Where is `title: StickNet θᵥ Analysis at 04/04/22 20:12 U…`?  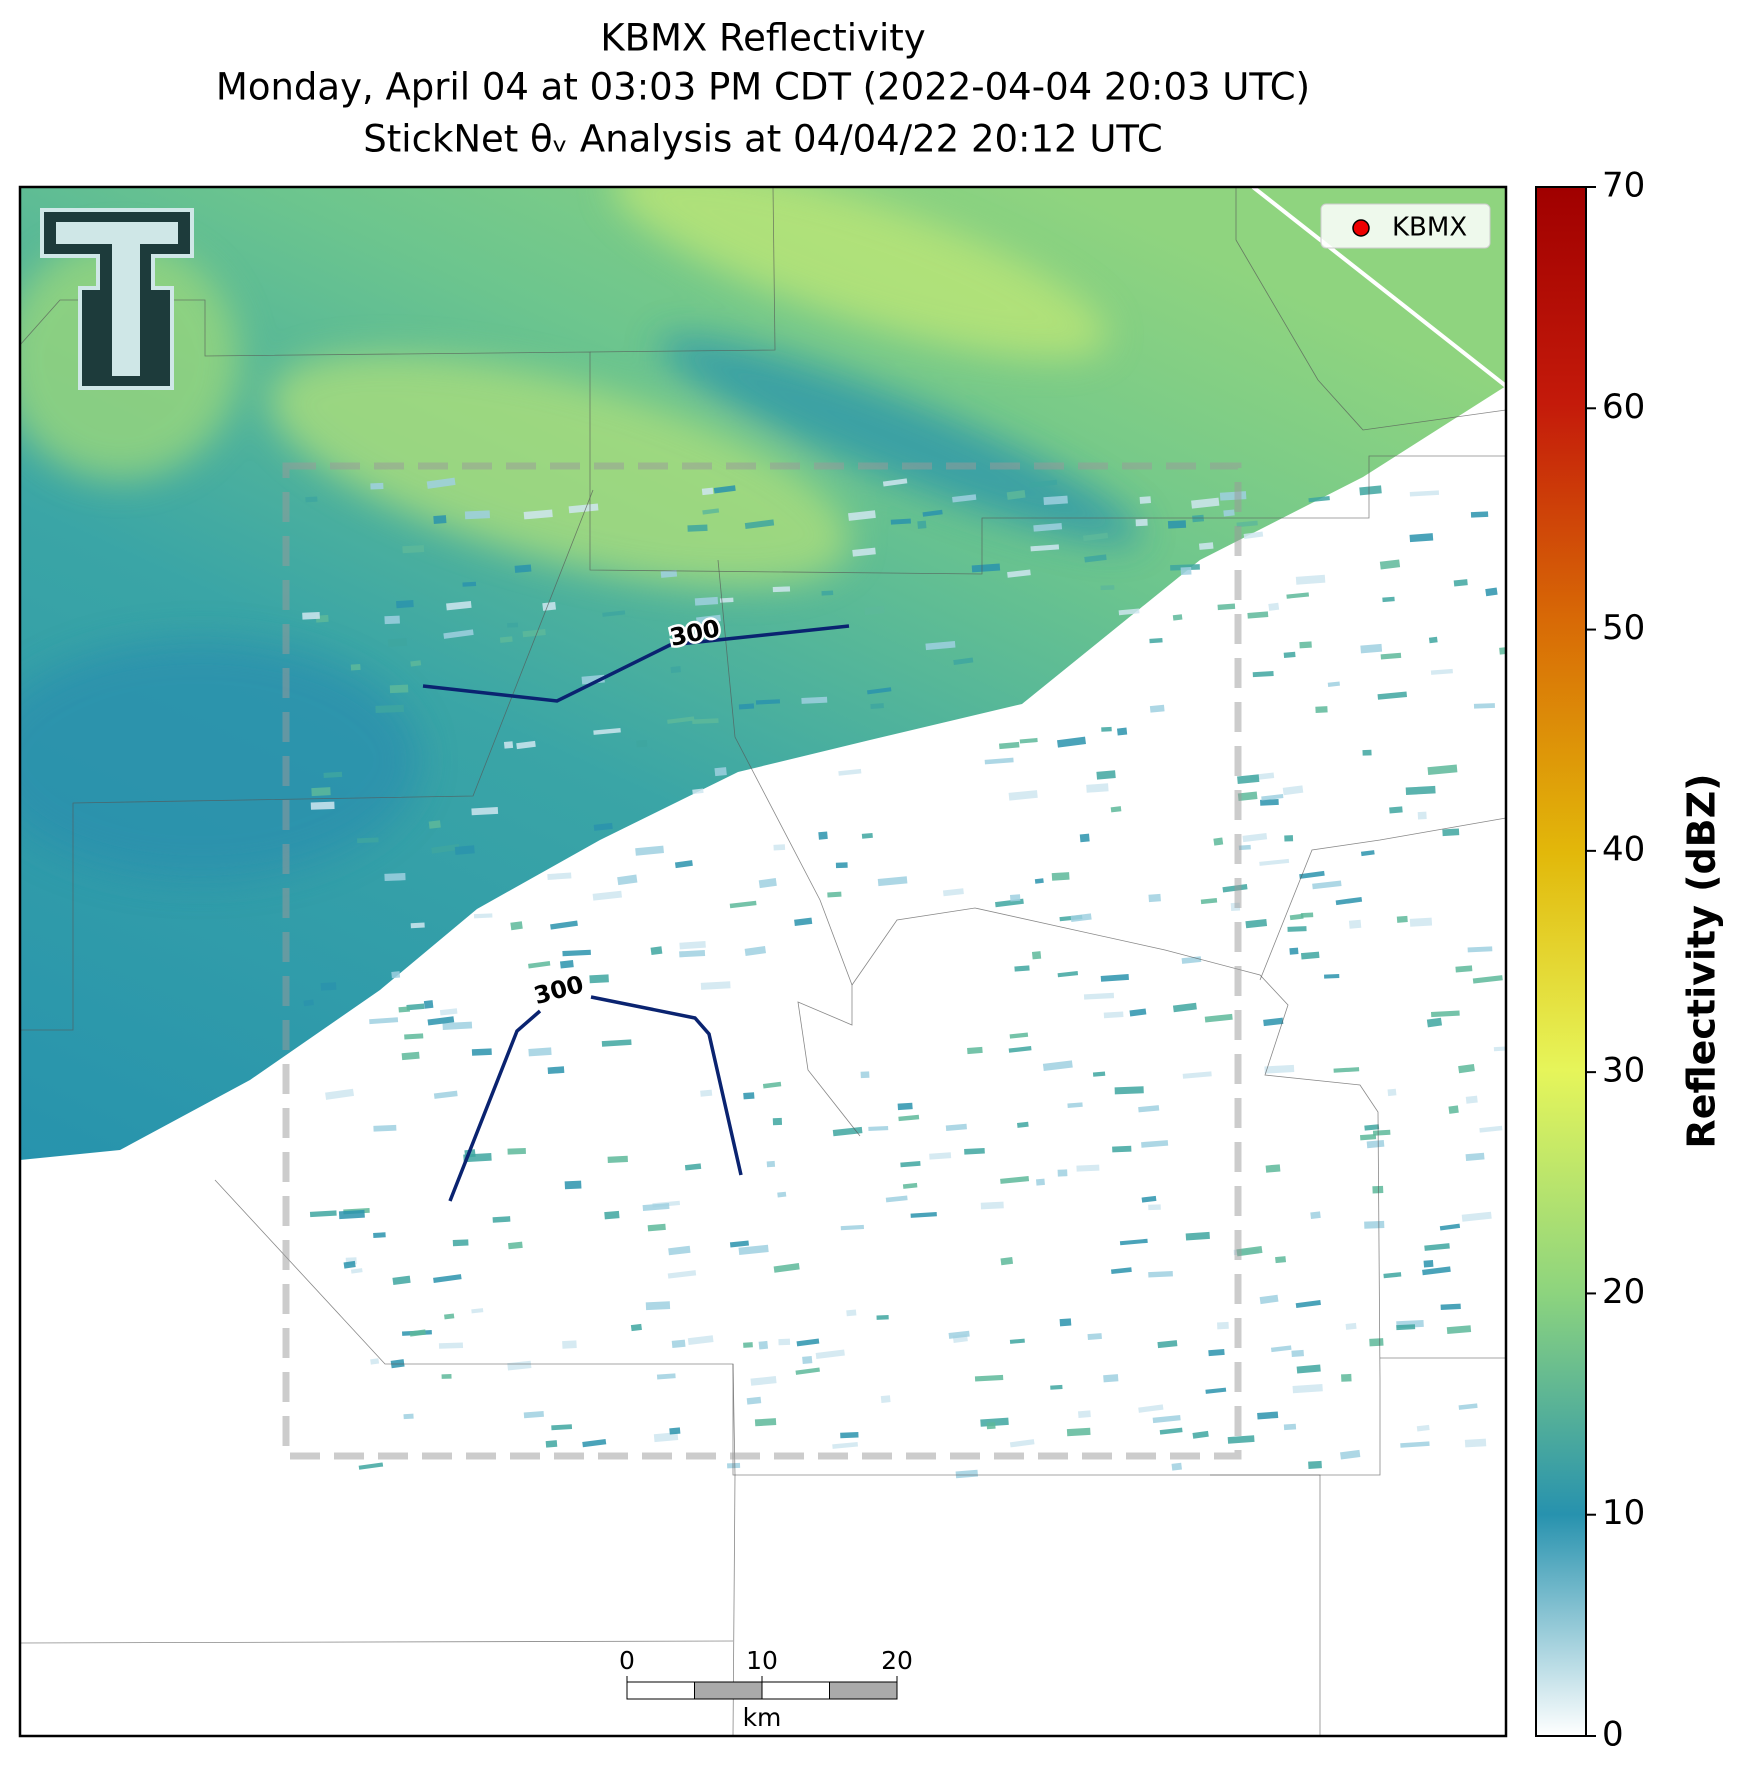 title: StickNet θᵥ Analysis at 04/04/22 20:12 U… is located at coordinates (762, 139).